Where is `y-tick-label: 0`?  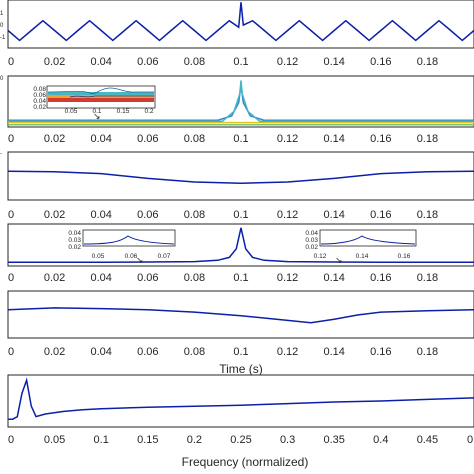 y-tick-label: 0 is located at coordinates (2, 26).